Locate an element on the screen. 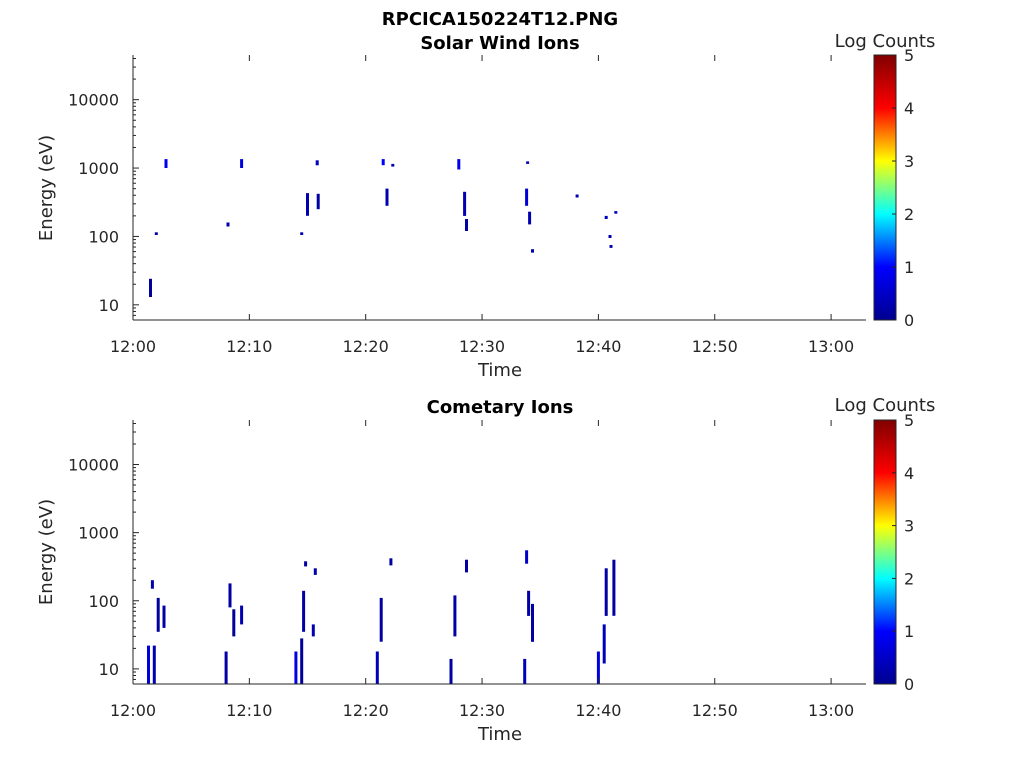 The height and width of the screenshot is (768, 1024). x-tick-label: 12:00 is located at coordinates (133, 710).